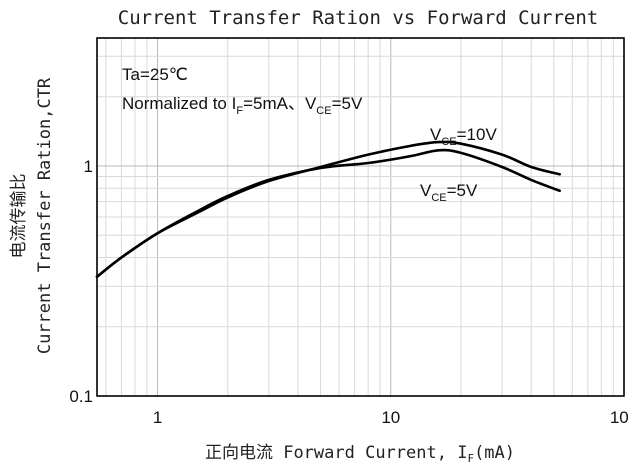 The height and width of the screenshot is (468, 628). Describe the element at coordinates (81, 396) in the screenshot. I see `y-tick-label: 0.1` at that location.